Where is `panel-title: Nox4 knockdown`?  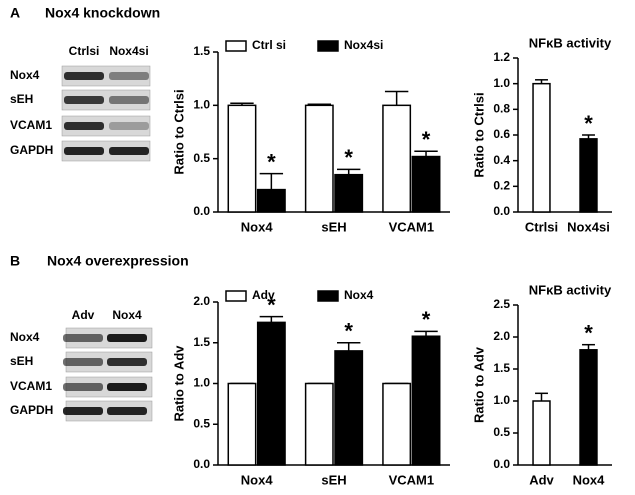 panel-title: Nox4 knockdown is located at coordinates (102, 13).